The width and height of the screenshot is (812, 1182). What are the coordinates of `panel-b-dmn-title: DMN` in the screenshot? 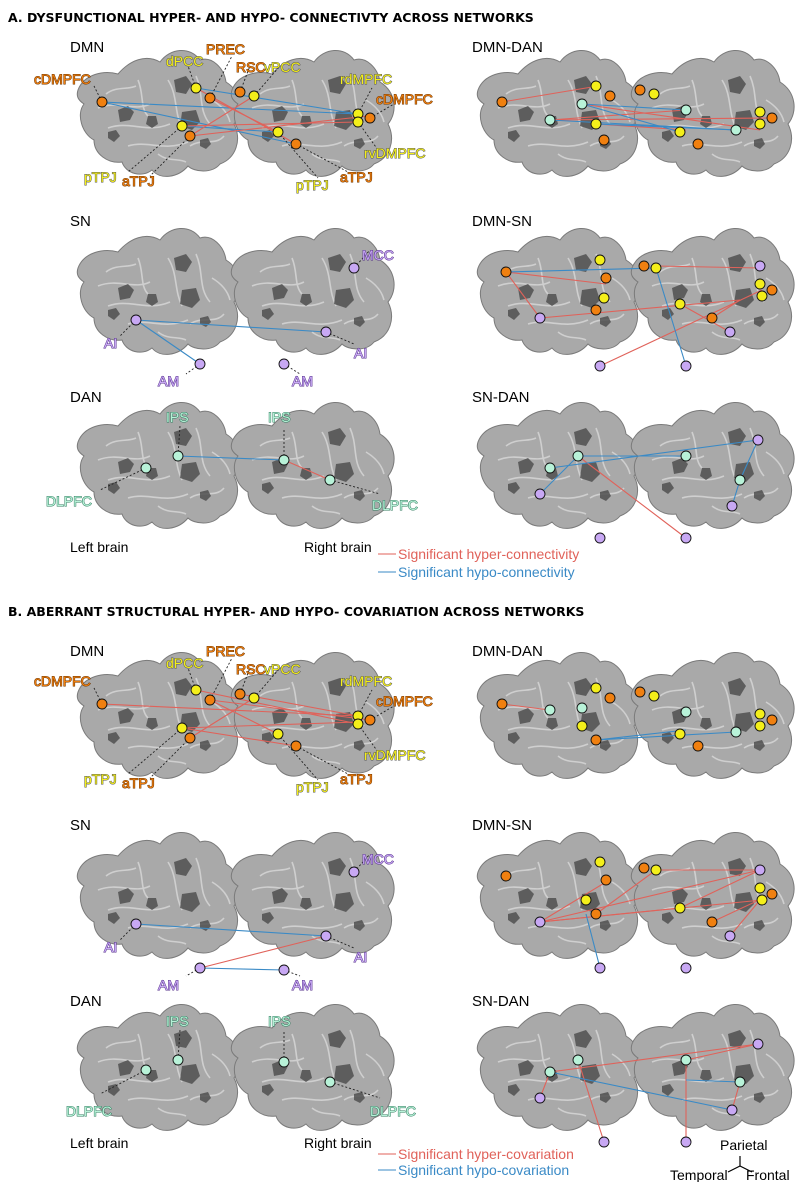 It's located at (87, 651).